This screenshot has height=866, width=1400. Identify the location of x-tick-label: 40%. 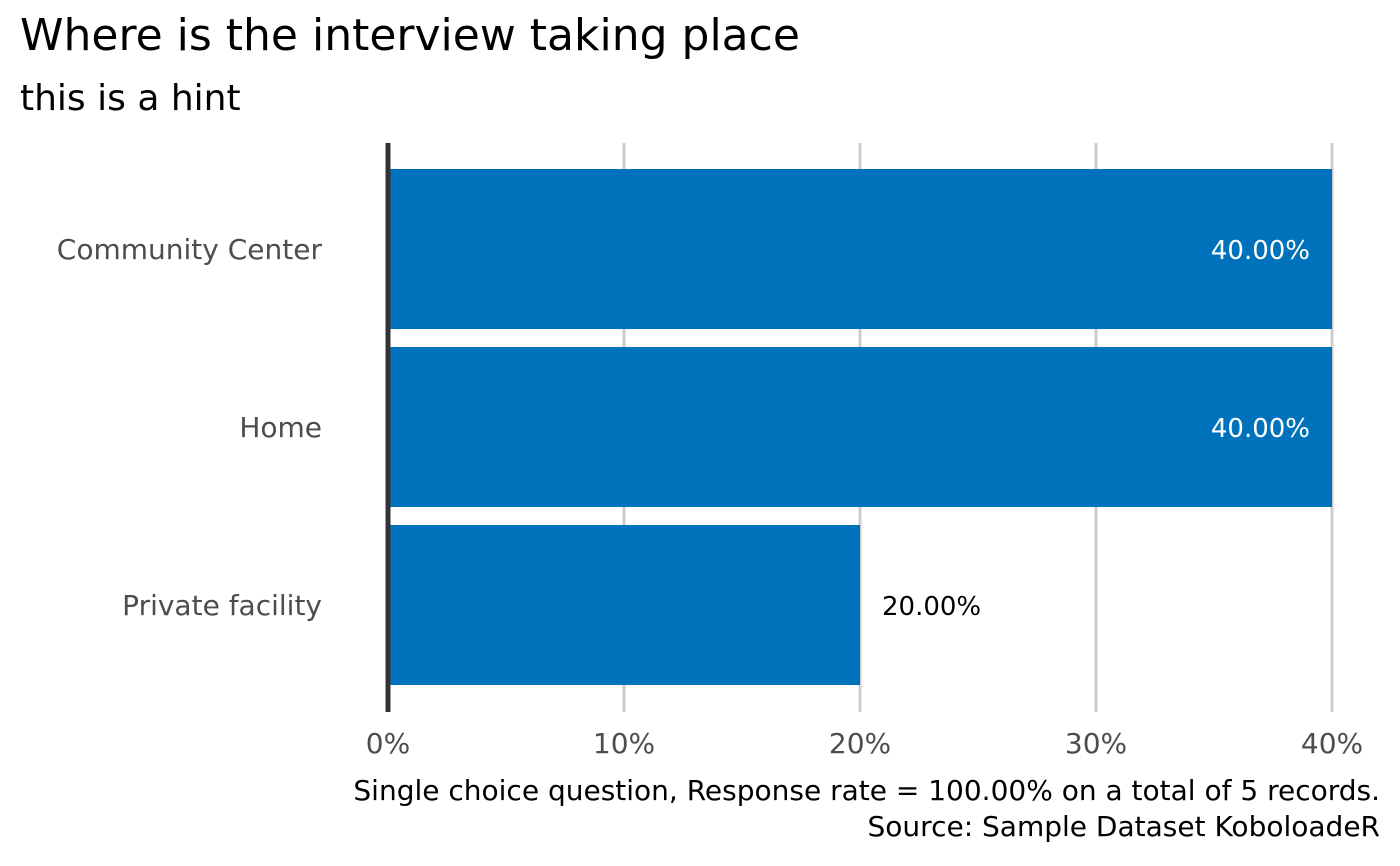
(1332, 743).